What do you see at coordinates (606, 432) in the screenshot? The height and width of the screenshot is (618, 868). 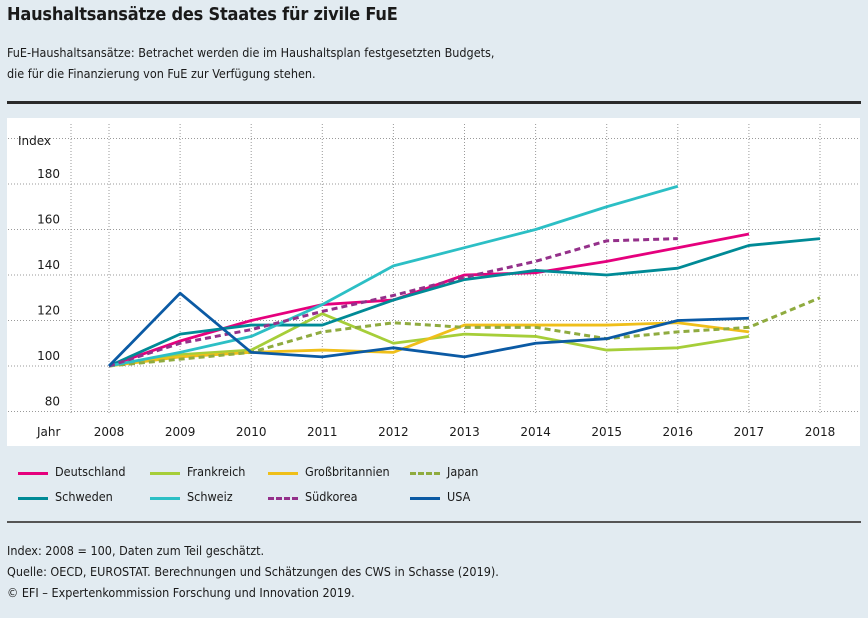 I see `x-tick-label: 2015` at bounding box center [606, 432].